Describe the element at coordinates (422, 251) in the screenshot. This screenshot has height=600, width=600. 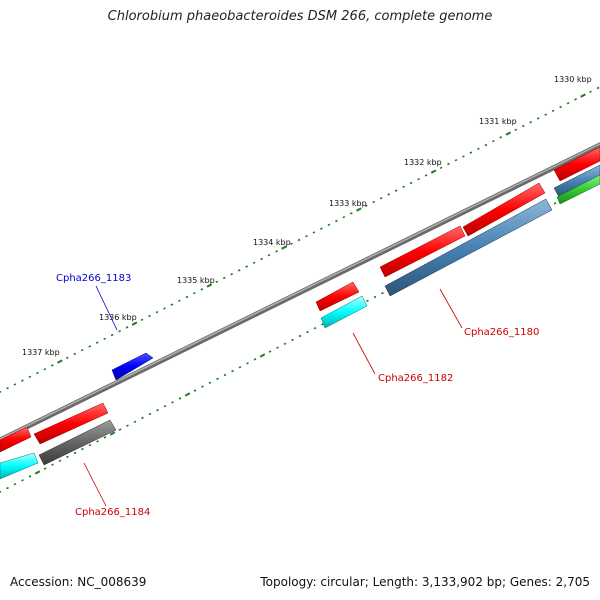
I see `gene-red-c` at that location.